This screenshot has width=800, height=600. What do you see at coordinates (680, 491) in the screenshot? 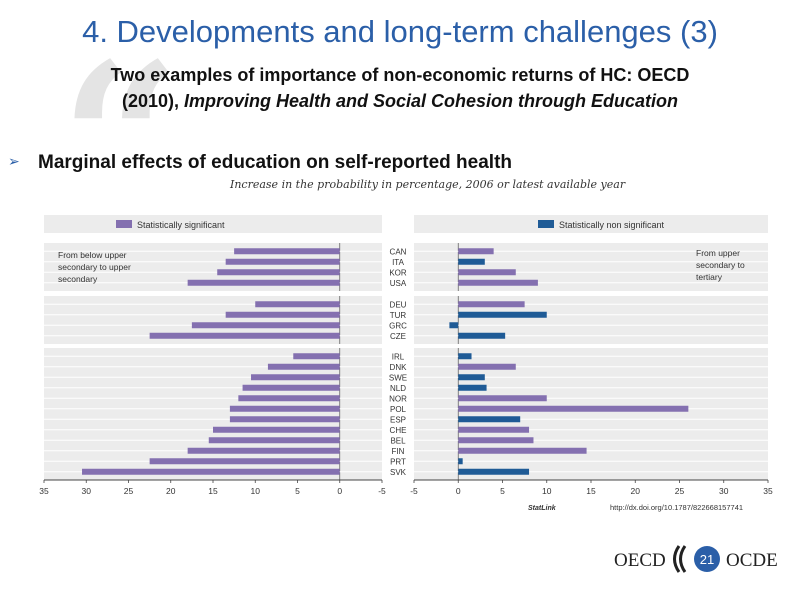
I see `right-tick-label: 25` at bounding box center [680, 491].